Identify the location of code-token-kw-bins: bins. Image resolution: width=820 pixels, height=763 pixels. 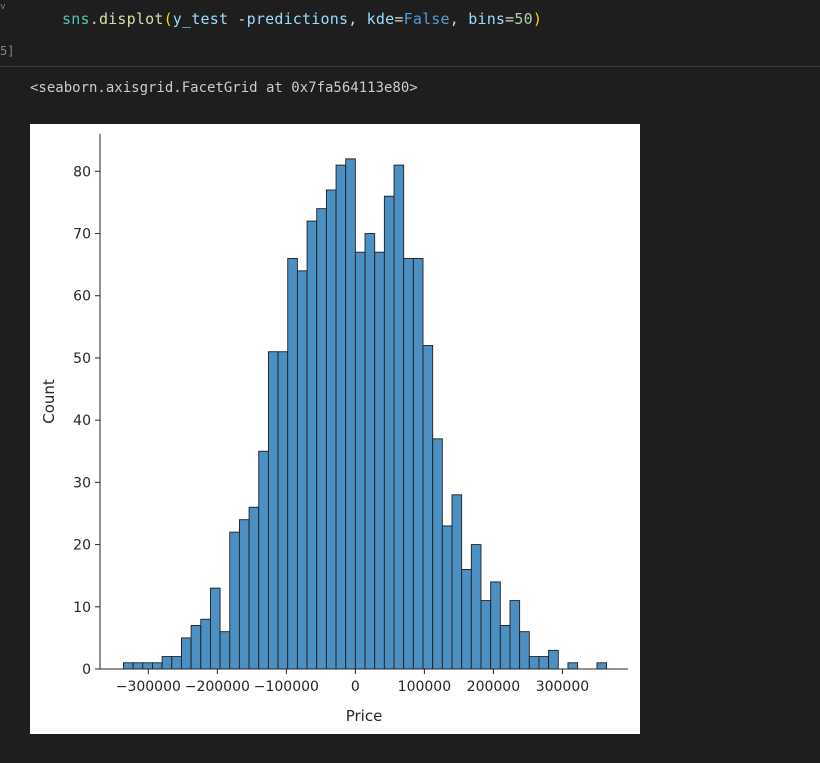
(487, 19).